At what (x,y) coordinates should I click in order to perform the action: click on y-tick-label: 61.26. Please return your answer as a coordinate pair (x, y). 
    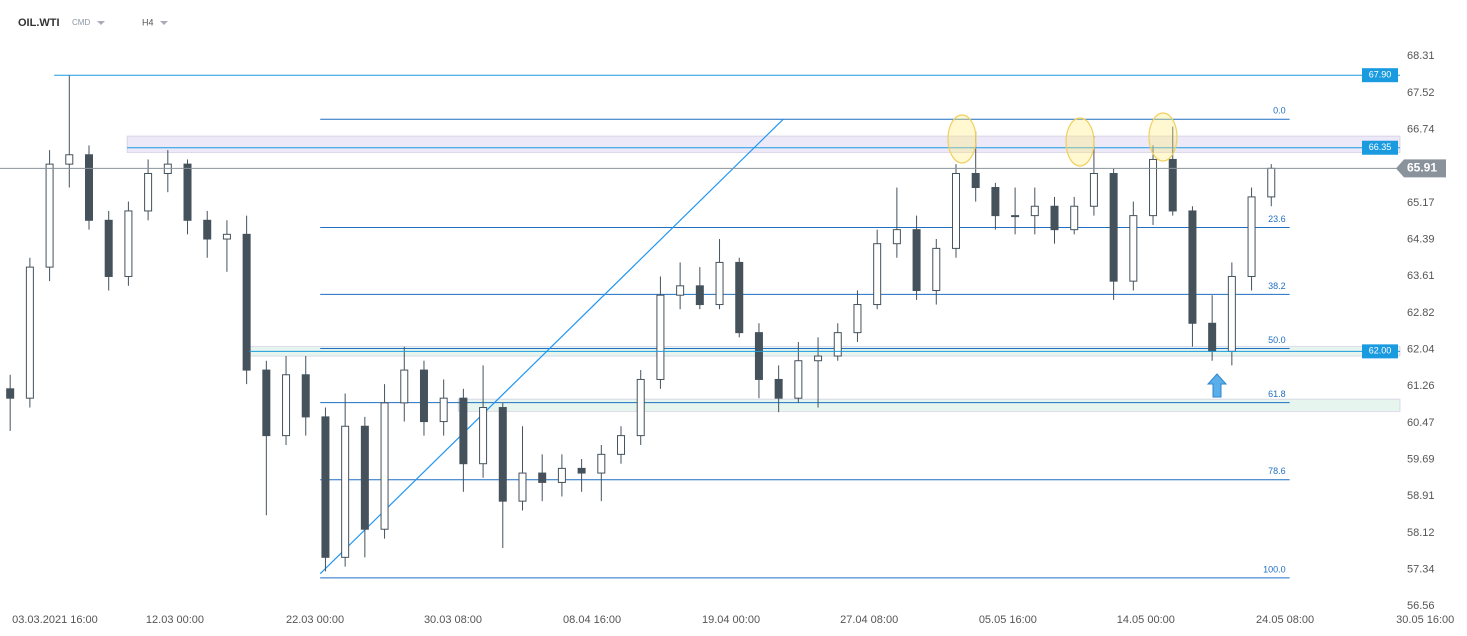
    Looking at the image, I should click on (1421, 386).